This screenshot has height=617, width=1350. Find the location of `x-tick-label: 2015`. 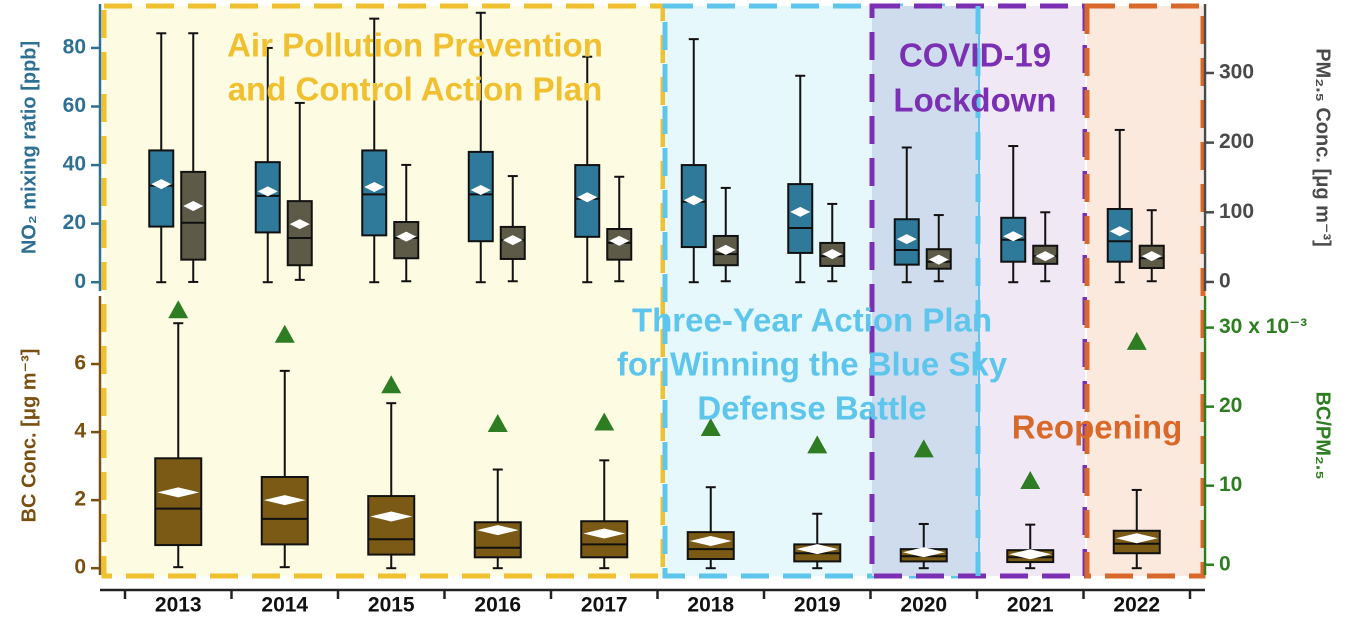

x-tick-label: 2015 is located at coordinates (391, 605).